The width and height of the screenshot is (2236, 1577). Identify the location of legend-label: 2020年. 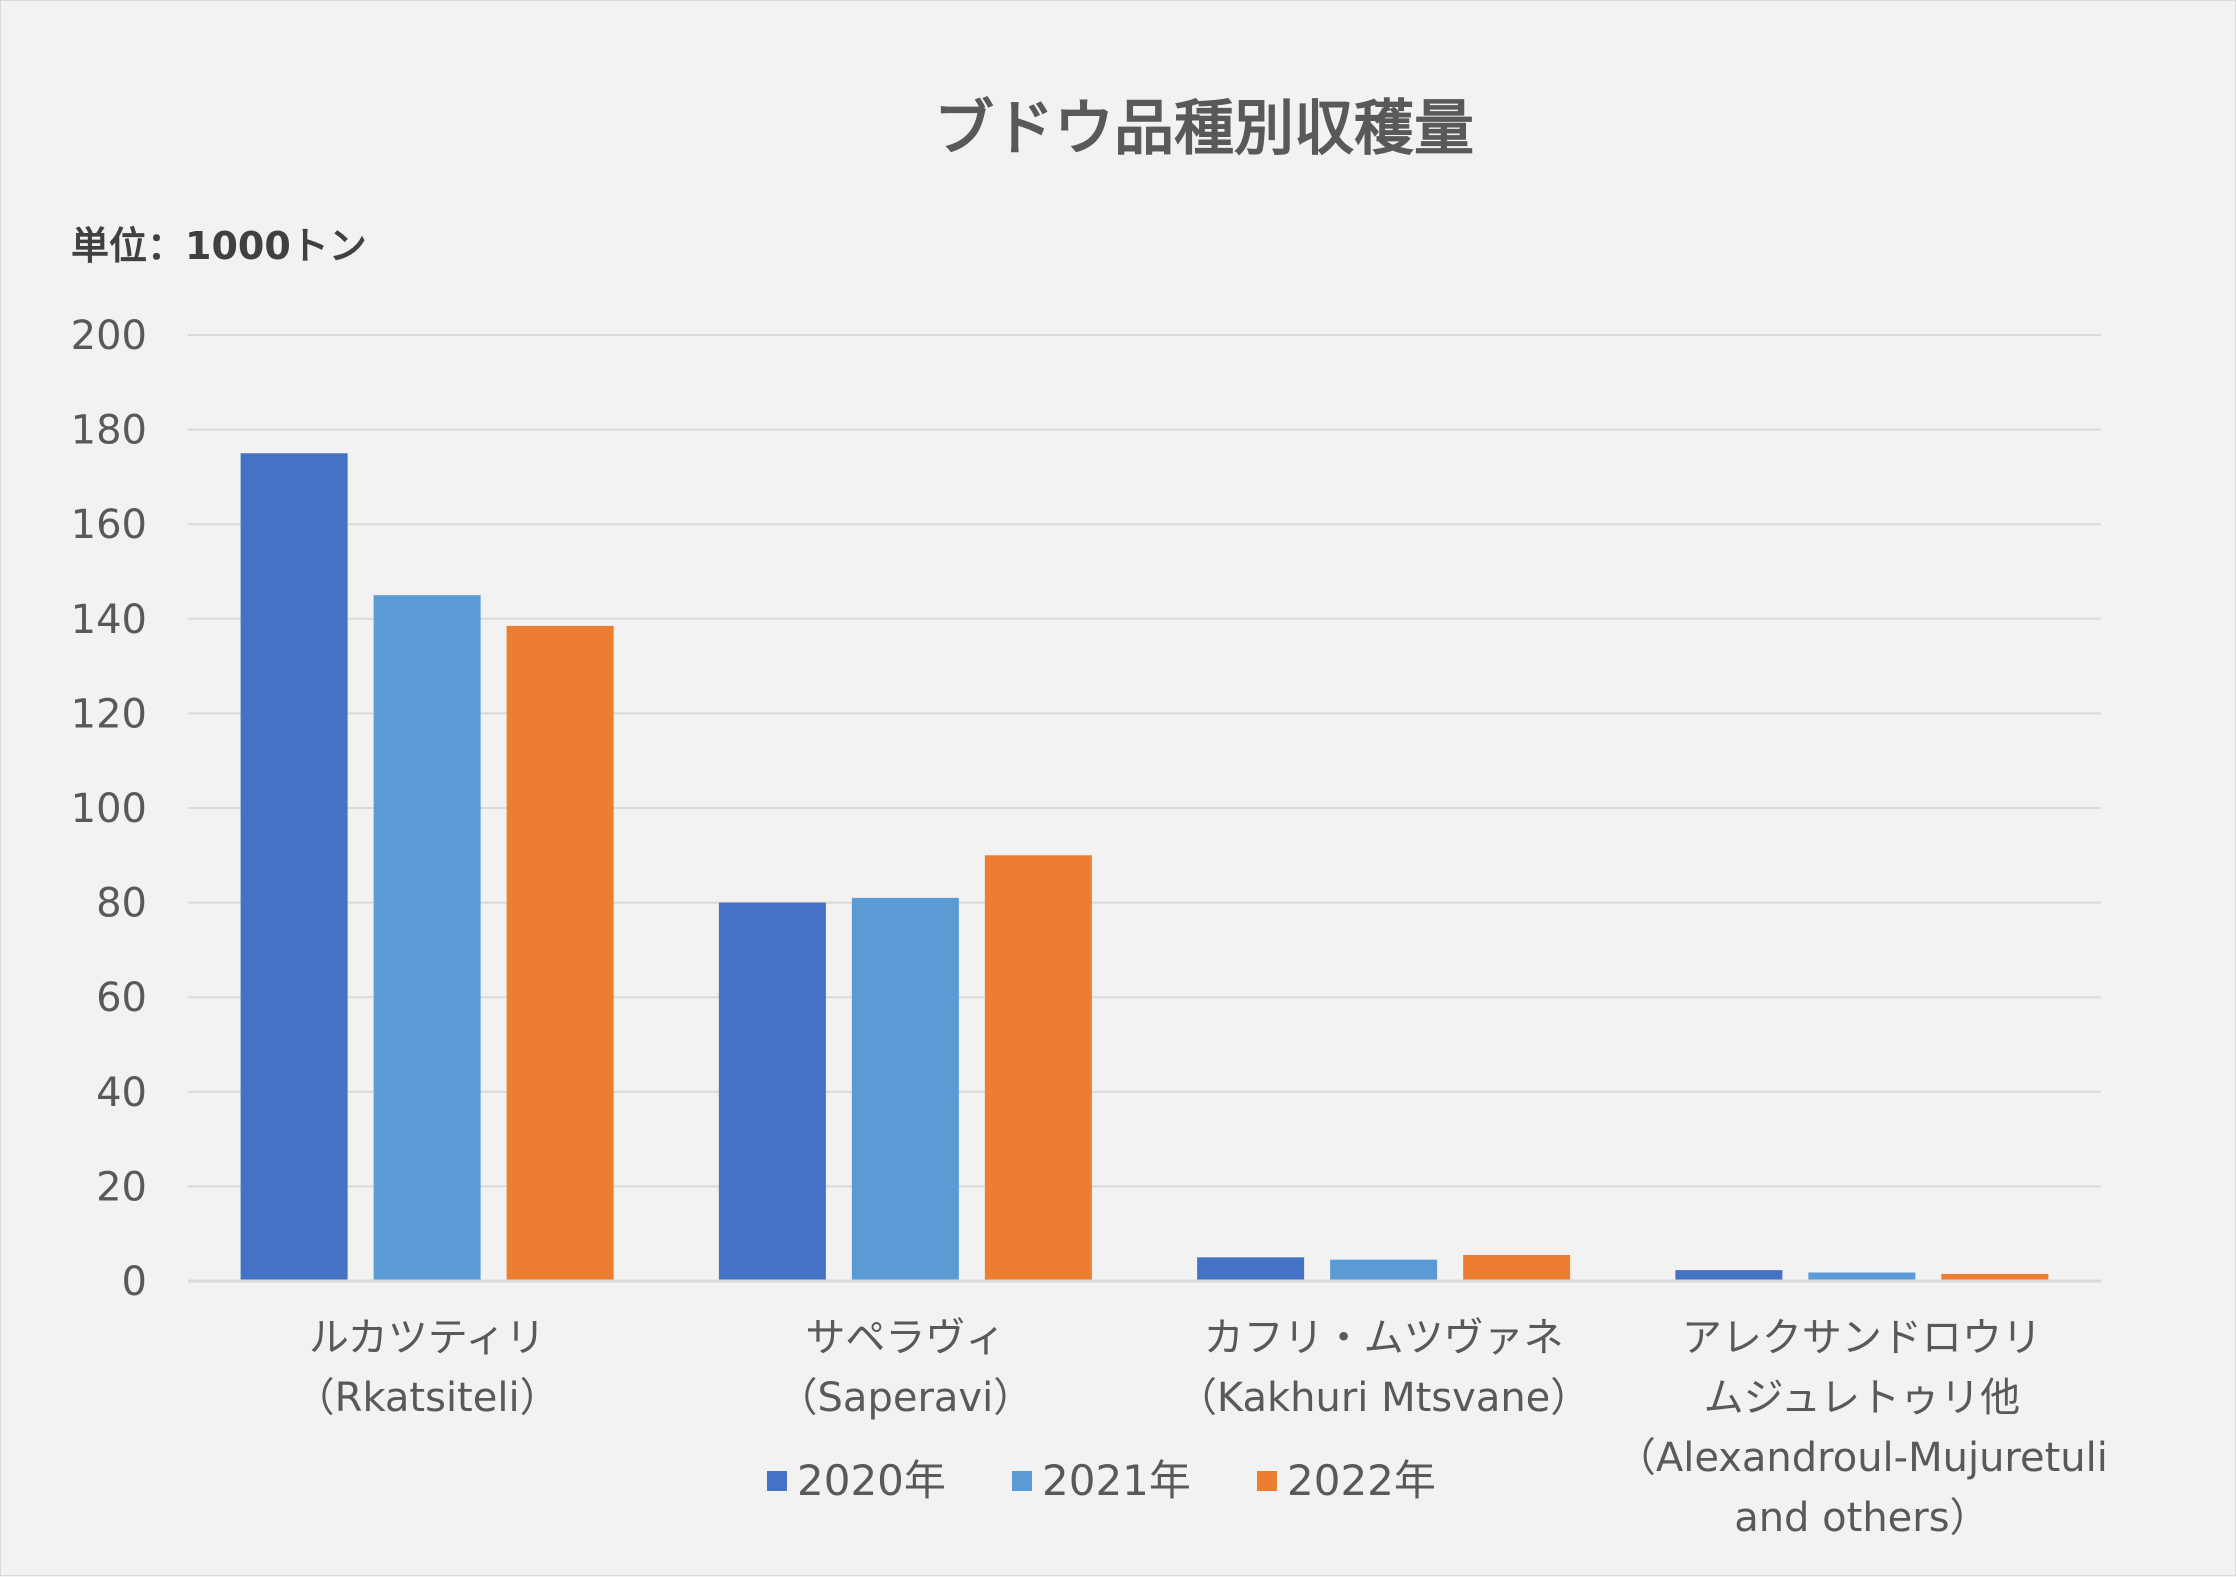
(871, 1480).